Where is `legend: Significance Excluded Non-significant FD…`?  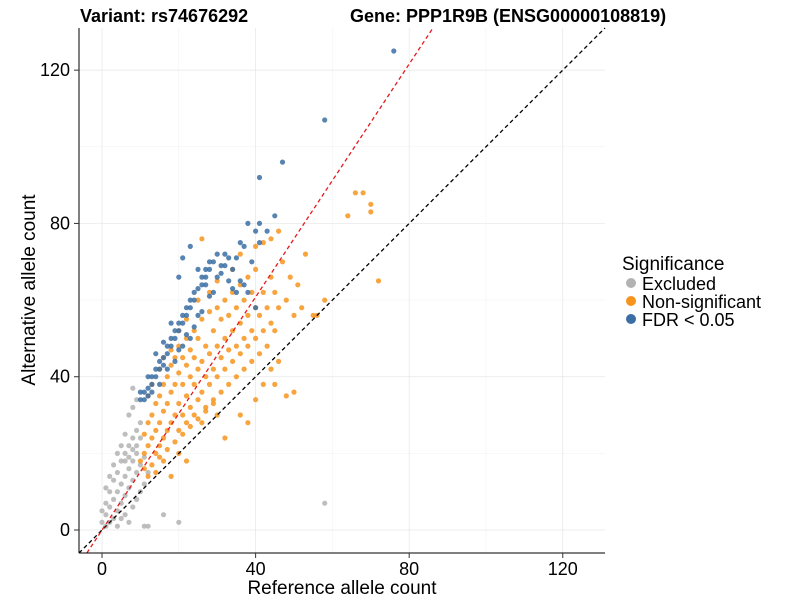 legend: Significance Excluded Non-significant FD… is located at coordinates (691, 292).